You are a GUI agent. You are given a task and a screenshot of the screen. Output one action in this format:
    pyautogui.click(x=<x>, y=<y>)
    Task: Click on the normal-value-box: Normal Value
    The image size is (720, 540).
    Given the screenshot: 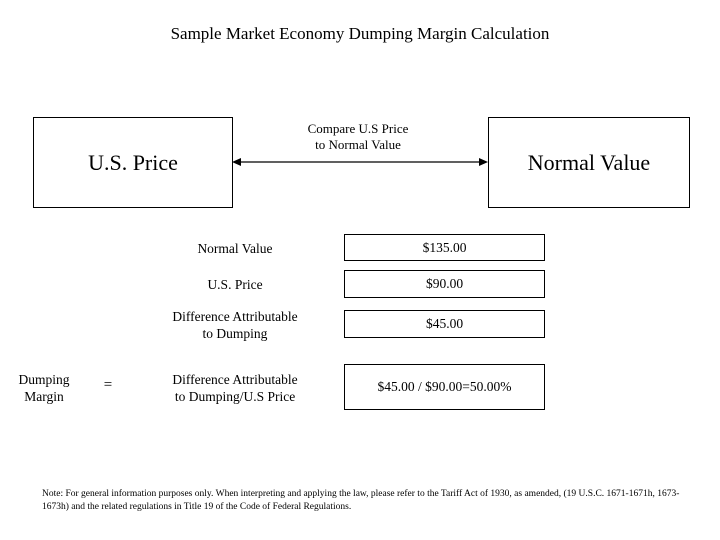 What is the action you would take?
    pyautogui.click(x=589, y=162)
    